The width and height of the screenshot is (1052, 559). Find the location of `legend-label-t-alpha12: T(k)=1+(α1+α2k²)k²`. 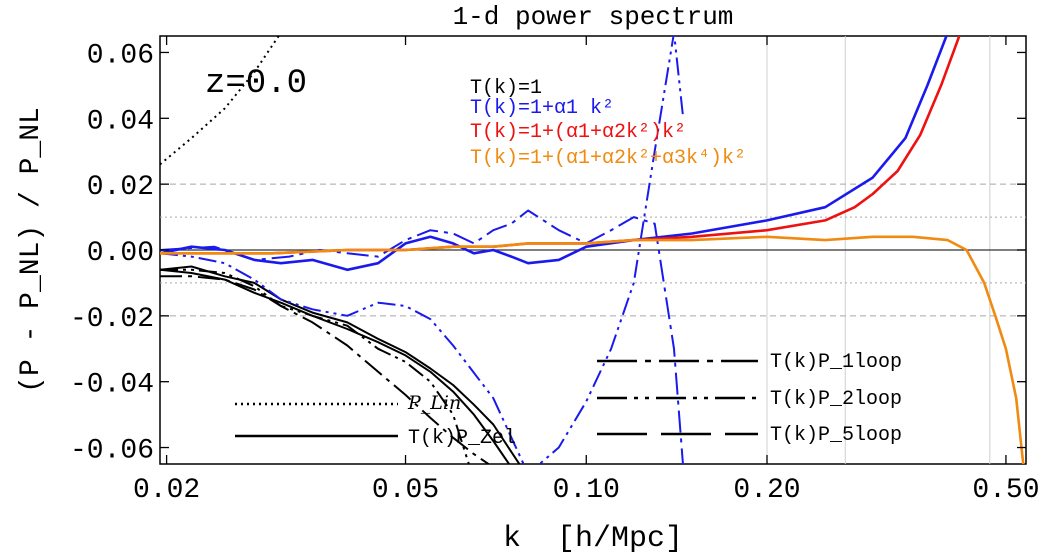

legend-label-t-alpha12: T(k)=1+(α1+α2k²)k² is located at coordinates (578, 132).